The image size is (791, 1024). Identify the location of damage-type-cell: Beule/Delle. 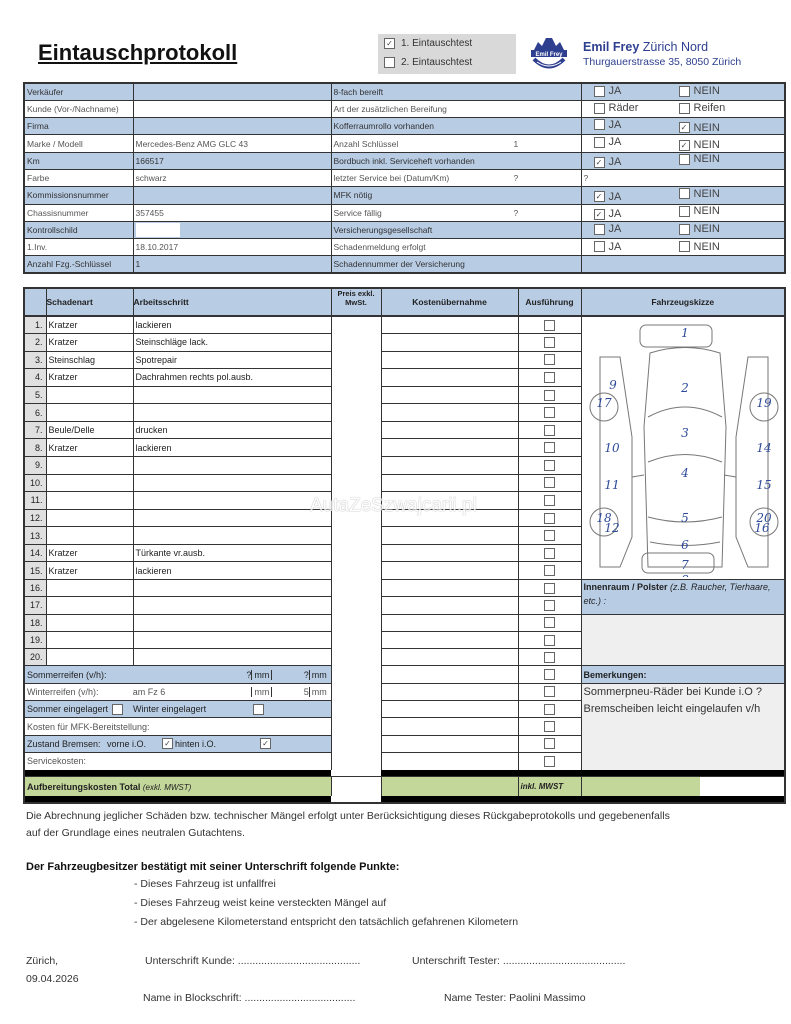
(90, 429).